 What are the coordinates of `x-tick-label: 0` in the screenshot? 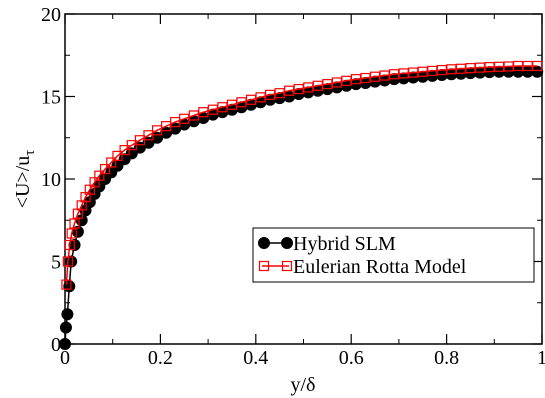 It's located at (65, 358).